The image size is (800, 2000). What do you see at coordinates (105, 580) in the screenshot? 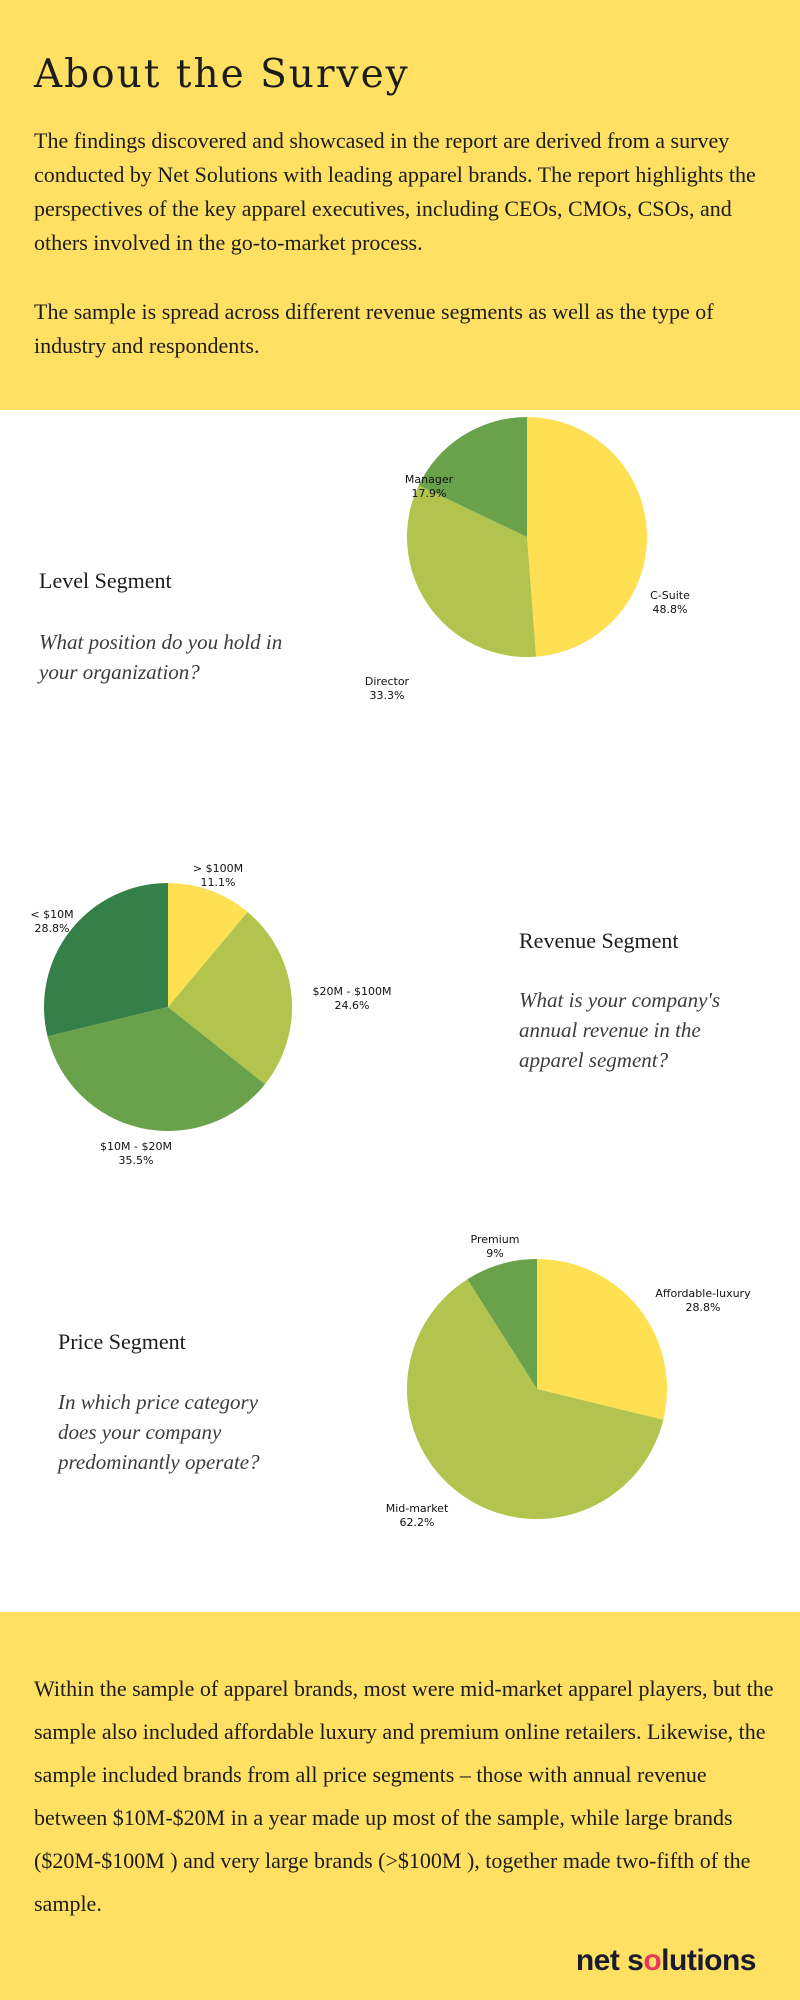
I see `level-segment-title: Level Segment` at bounding box center [105, 580].